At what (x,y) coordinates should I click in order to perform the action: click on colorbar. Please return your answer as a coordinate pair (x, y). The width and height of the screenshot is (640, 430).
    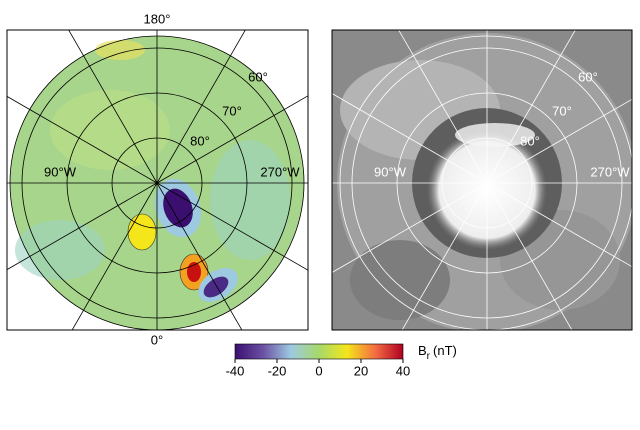
    Looking at the image, I should click on (319, 351).